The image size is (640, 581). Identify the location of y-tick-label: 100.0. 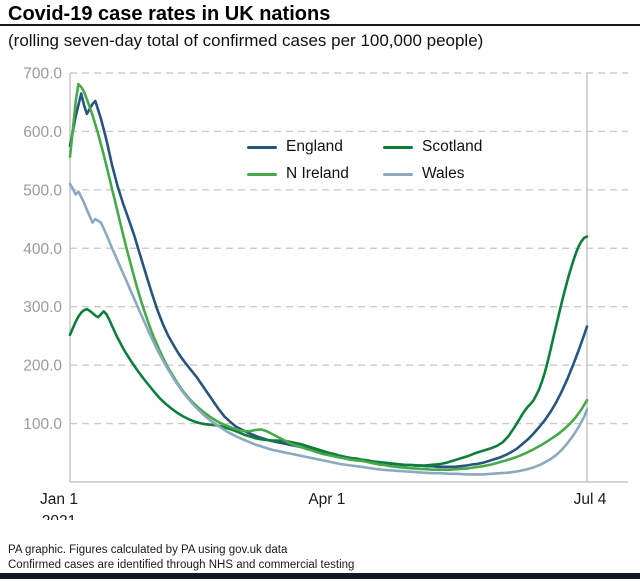
(42, 424).